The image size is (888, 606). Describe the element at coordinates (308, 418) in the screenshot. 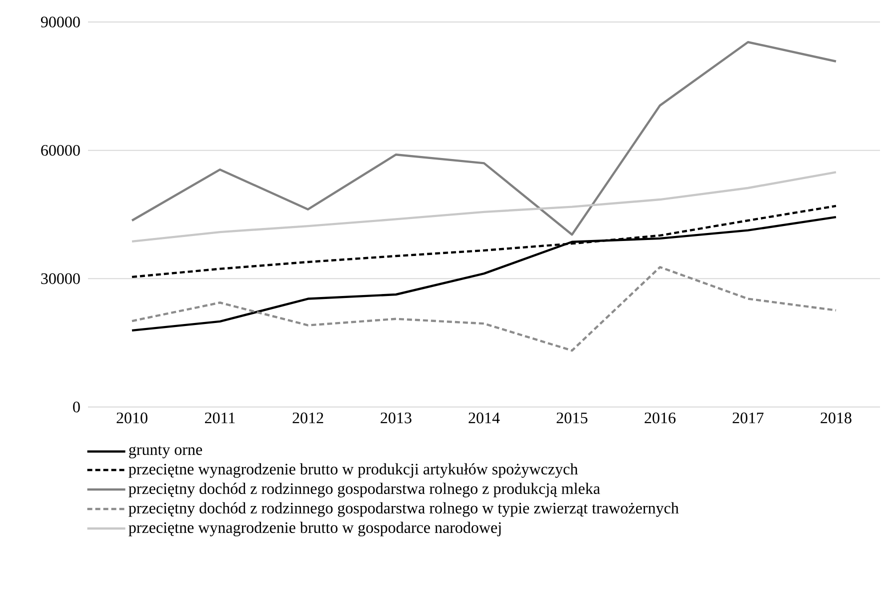

I see `x-tick-label: 2012` at that location.